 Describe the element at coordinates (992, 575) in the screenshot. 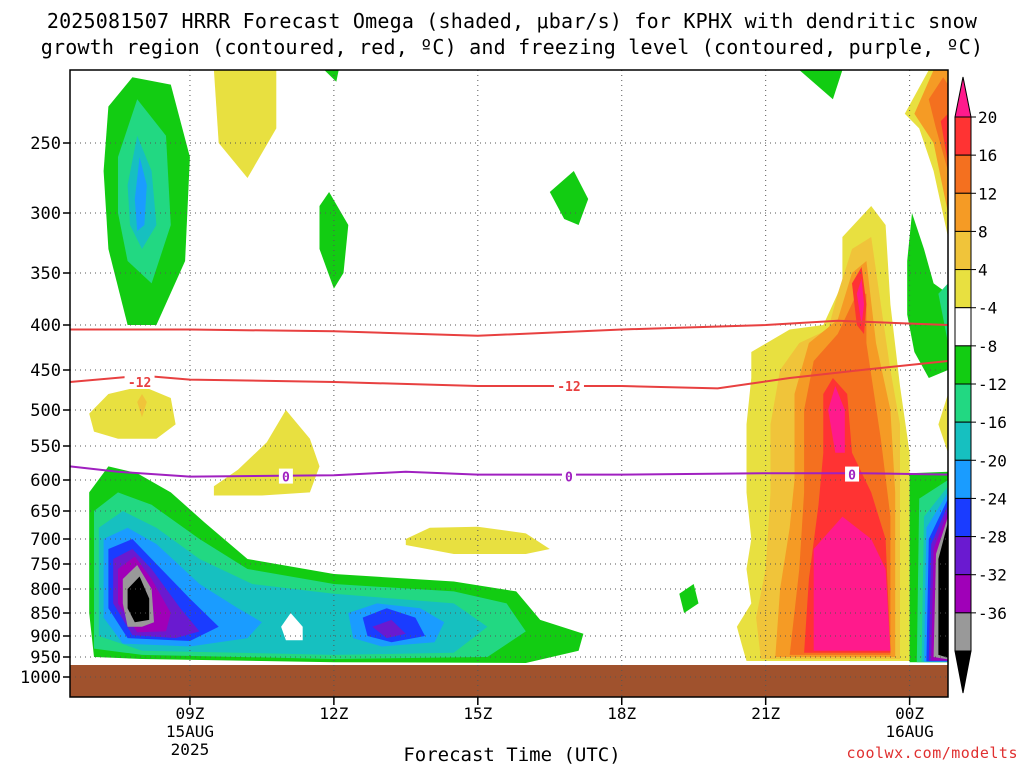

I see `colorbar-label: -32` at that location.